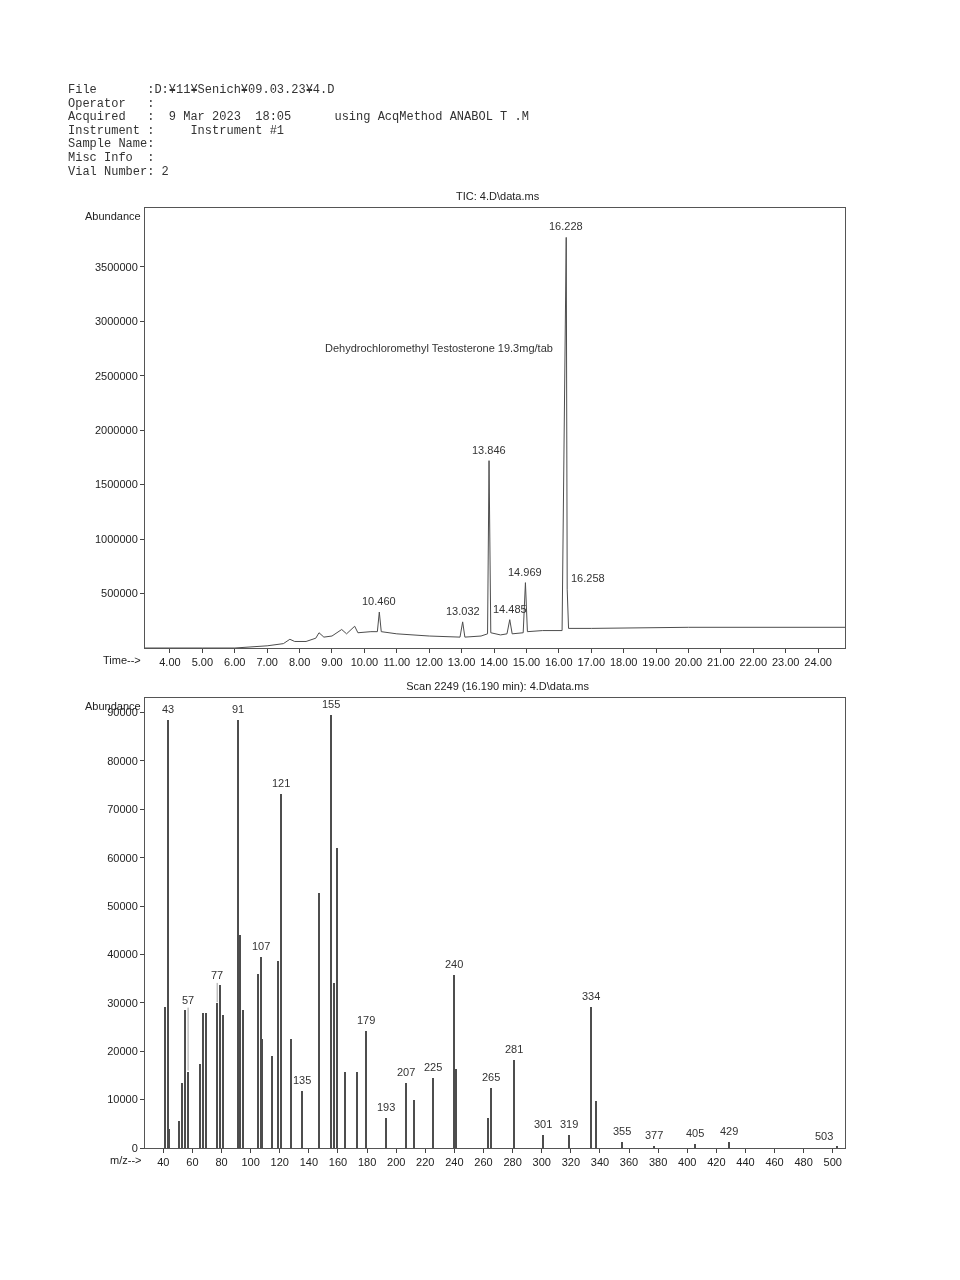 The image size is (960, 1280). What do you see at coordinates (192, 1162) in the screenshot?
I see `x-tick-label: 60` at bounding box center [192, 1162].